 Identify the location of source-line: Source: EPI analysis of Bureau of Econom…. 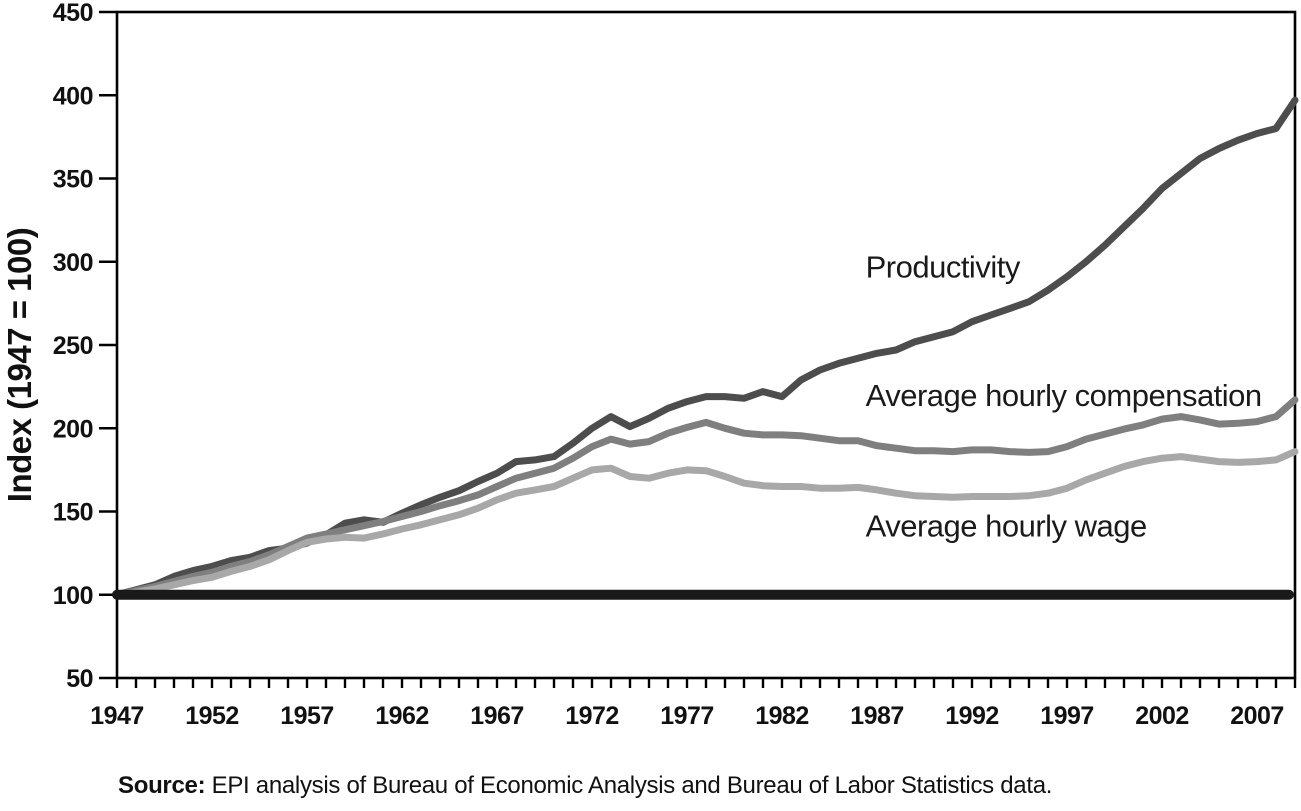
(585, 786).